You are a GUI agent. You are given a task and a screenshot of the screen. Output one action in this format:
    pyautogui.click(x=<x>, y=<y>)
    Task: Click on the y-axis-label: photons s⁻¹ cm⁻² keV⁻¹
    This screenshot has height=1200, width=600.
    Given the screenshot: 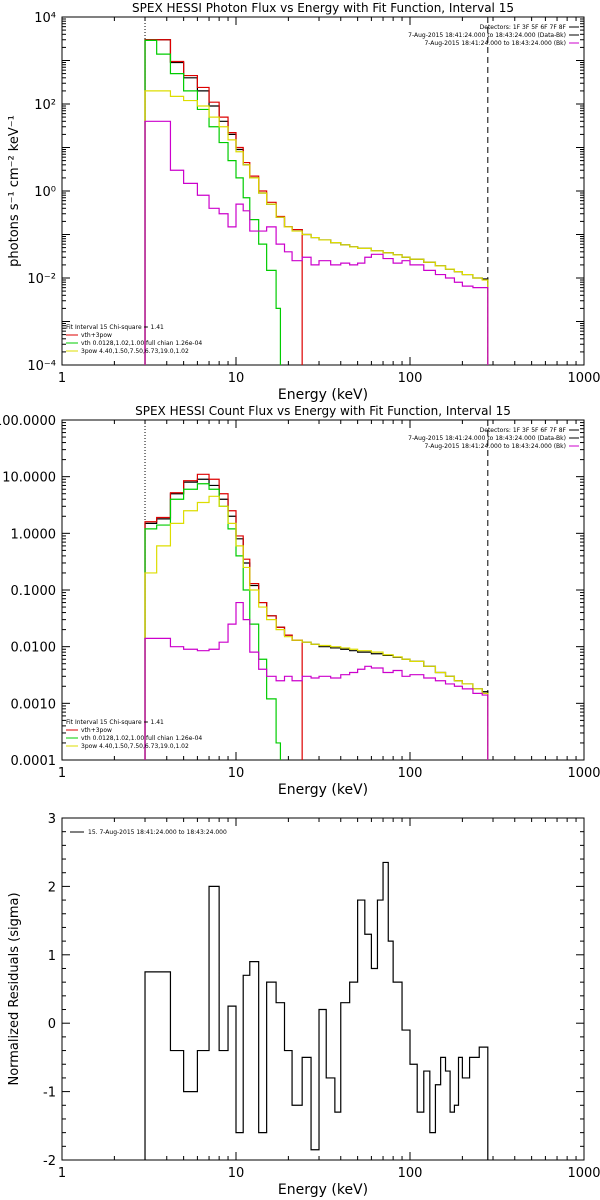 What is the action you would take?
    pyautogui.click(x=14, y=191)
    